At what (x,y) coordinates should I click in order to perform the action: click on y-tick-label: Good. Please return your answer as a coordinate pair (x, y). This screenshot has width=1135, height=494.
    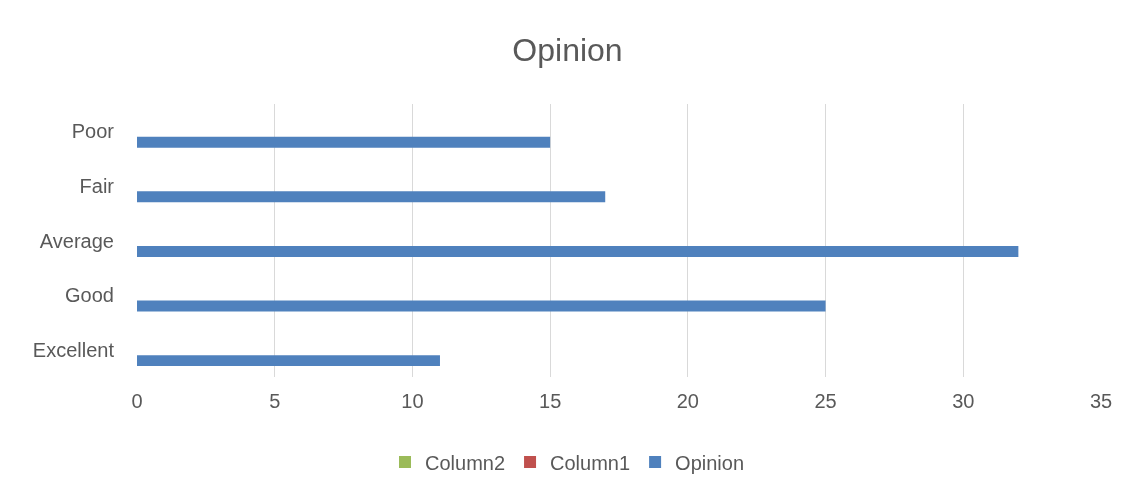
    Looking at the image, I should click on (89, 295).